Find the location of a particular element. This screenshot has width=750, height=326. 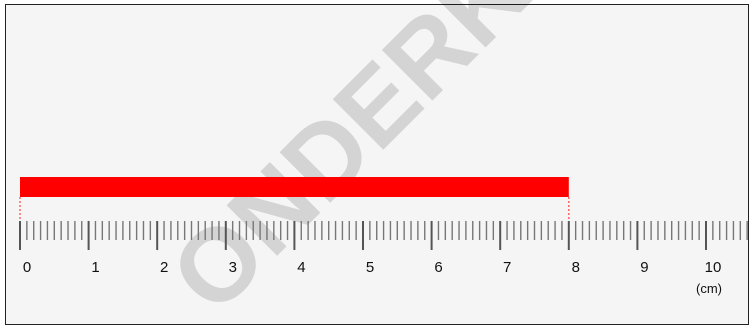

ruler-tick-label: 0 is located at coordinates (27, 267).